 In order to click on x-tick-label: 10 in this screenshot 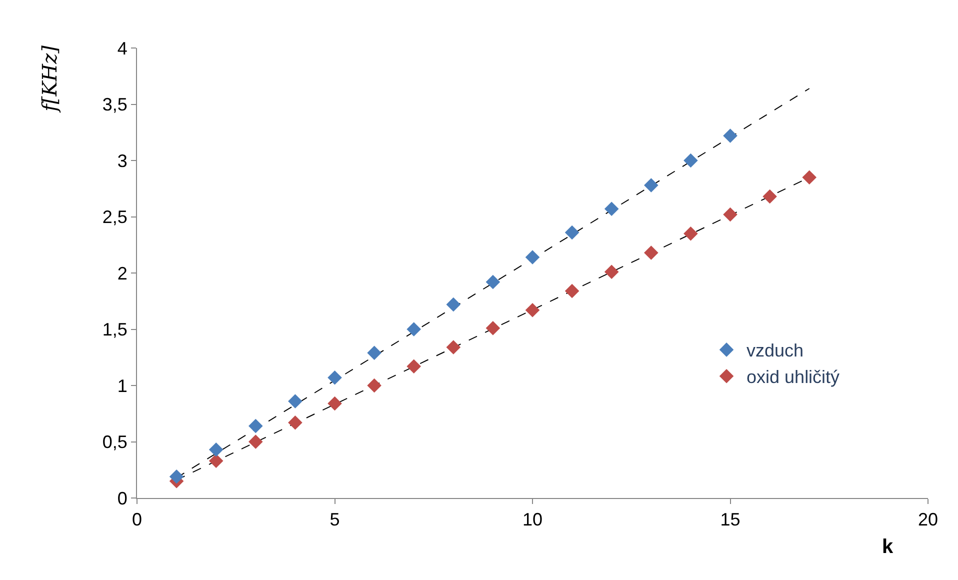, I will do `click(532, 520)`.